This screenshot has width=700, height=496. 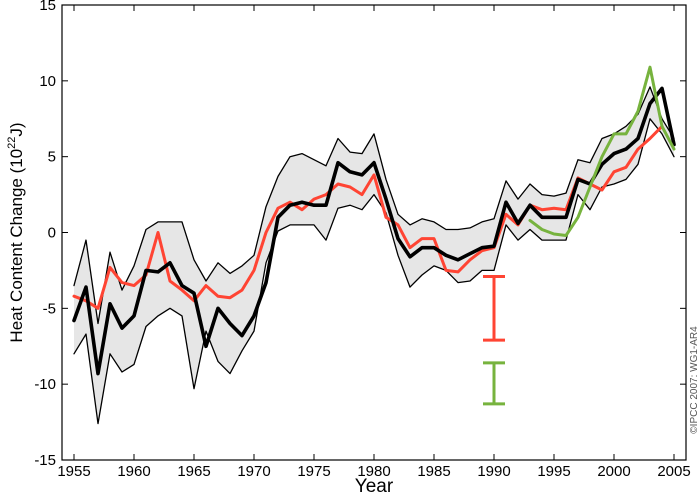 What do you see at coordinates (193, 471) in the screenshot?
I see `x-tick-label: 1965` at bounding box center [193, 471].